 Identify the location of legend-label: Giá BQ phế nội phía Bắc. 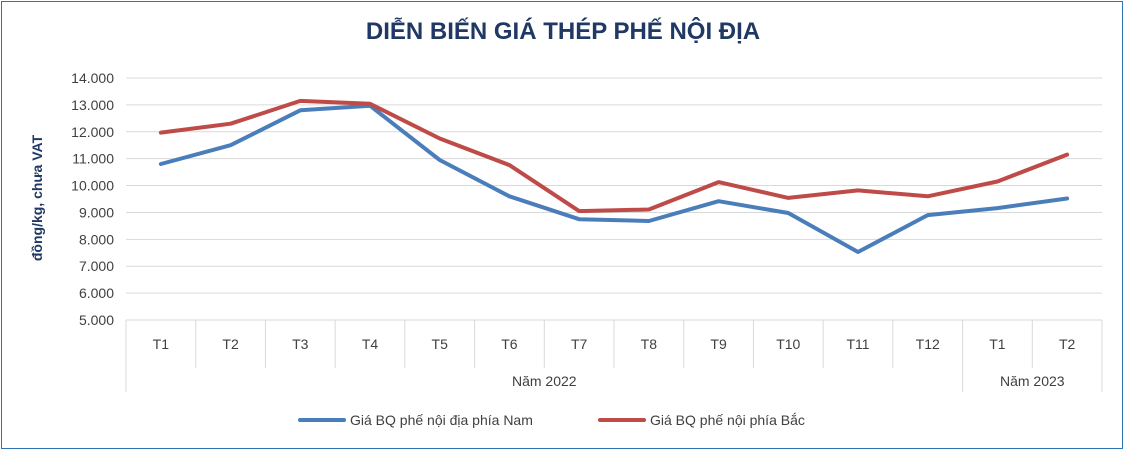
(727, 420).